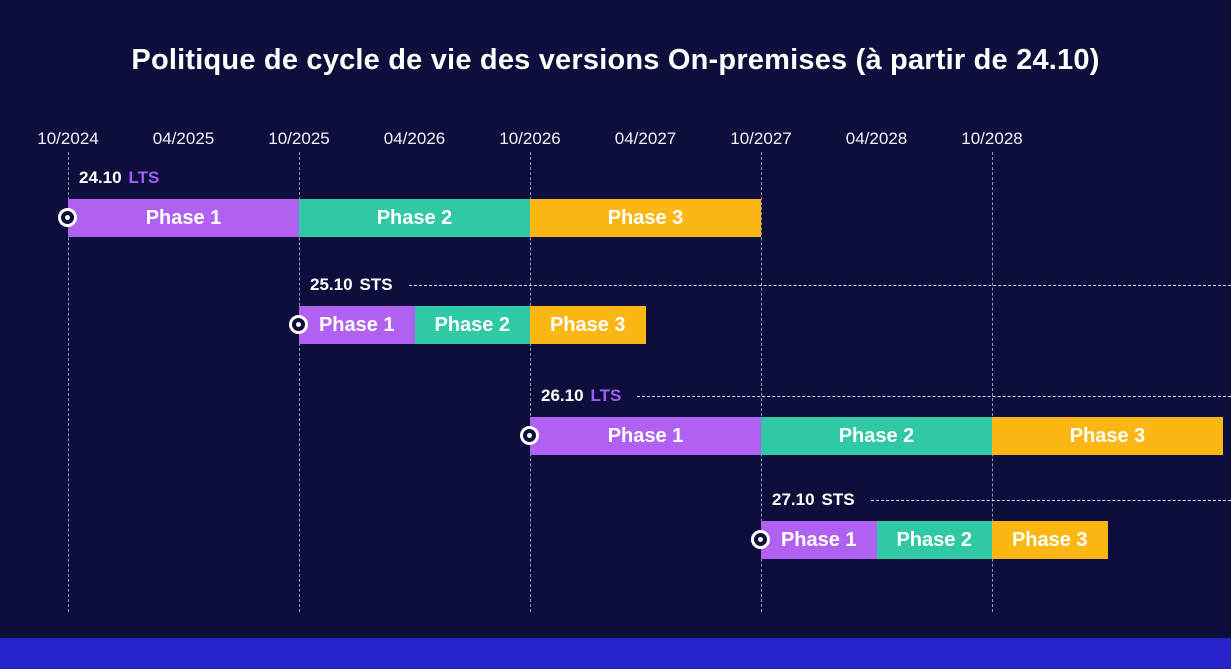 This screenshot has width=1231, height=669. What do you see at coordinates (331, 284) in the screenshot?
I see `version-number: 25.10` at bounding box center [331, 284].